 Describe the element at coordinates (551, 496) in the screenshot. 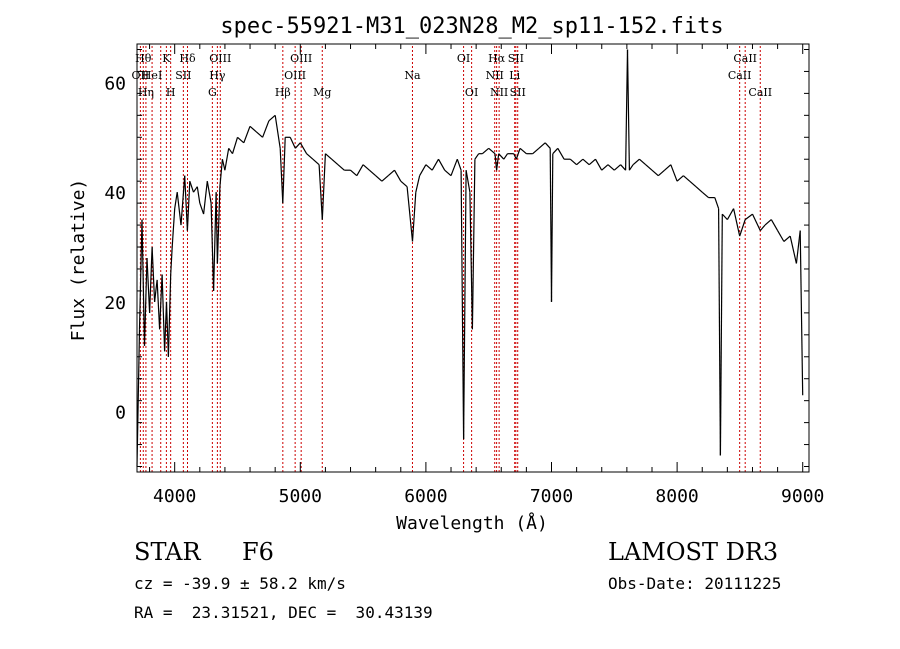

I see `x-tick-label: 7000` at that location.